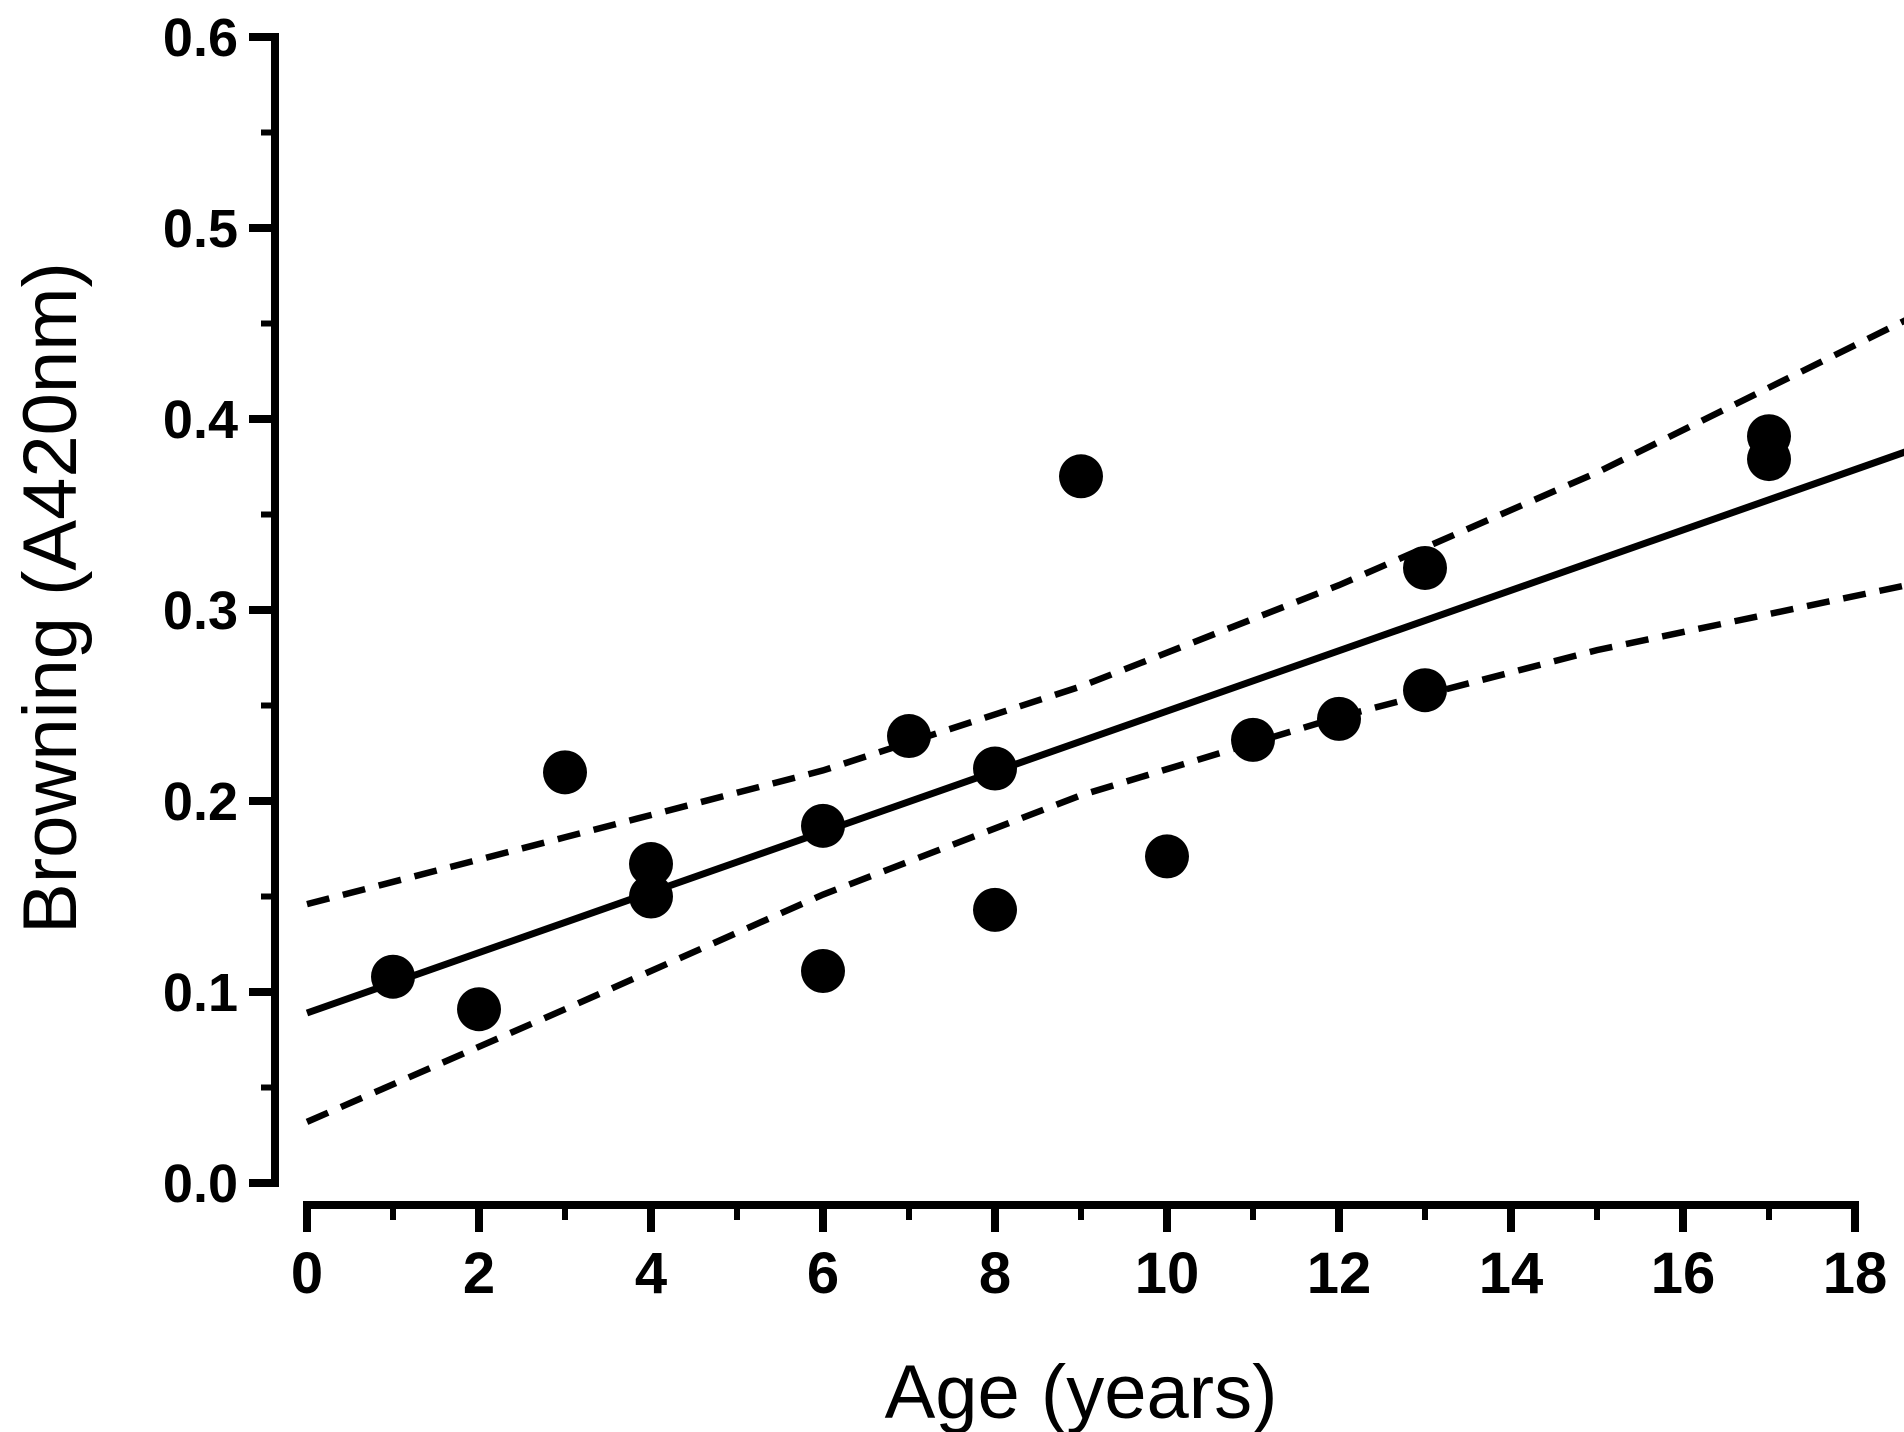 The image size is (1904, 1432). What do you see at coordinates (1855, 1273) in the screenshot?
I see `x-tick-label: 18` at bounding box center [1855, 1273].